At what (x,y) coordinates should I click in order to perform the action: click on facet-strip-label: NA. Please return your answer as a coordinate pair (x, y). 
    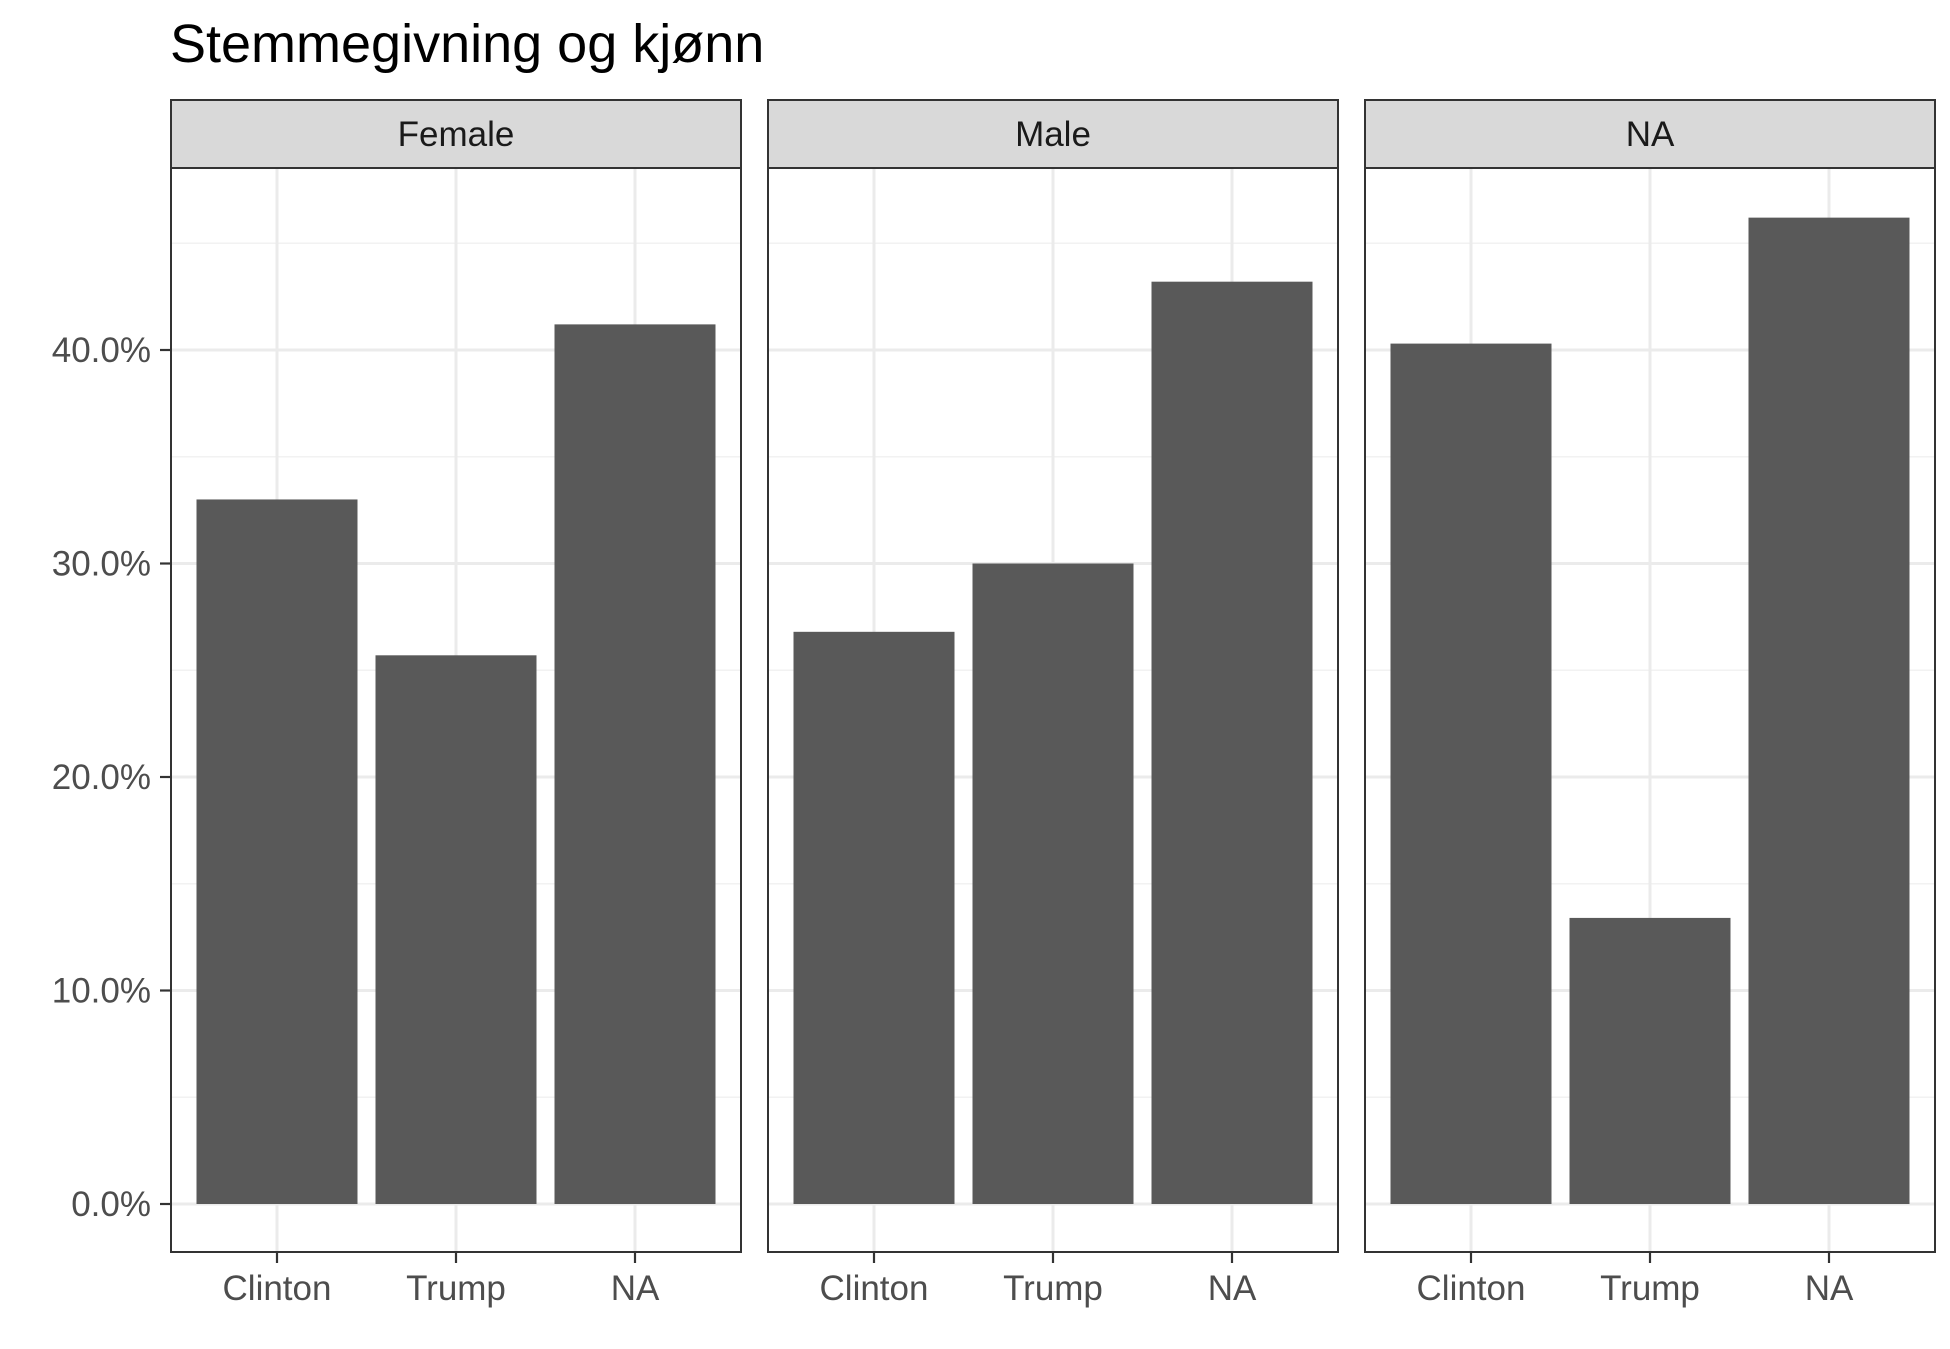
    Looking at the image, I should click on (1650, 134).